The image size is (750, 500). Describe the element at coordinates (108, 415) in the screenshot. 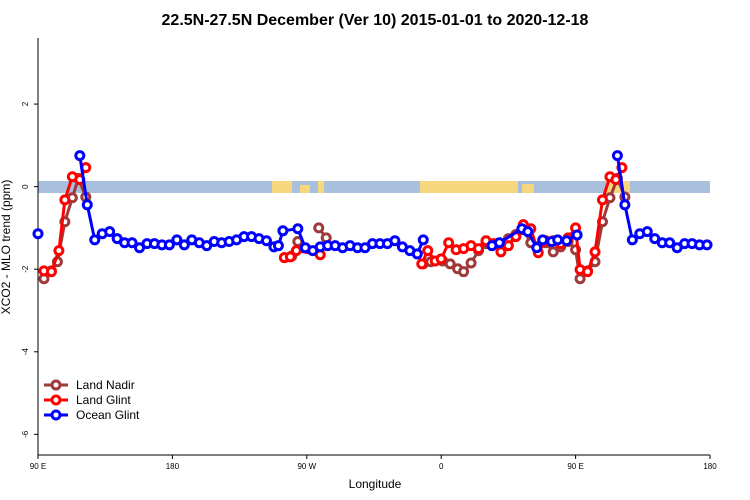

I see `legend-label: Ocean Glint` at that location.